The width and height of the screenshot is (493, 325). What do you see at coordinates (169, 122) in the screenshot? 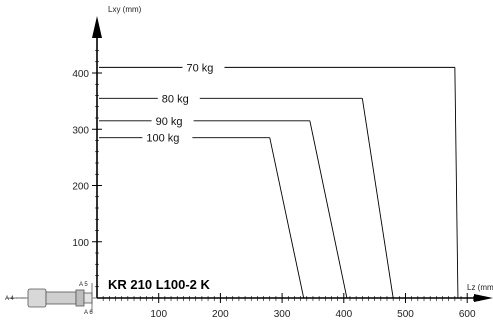
I see `series-label: 90 kg` at bounding box center [169, 122].